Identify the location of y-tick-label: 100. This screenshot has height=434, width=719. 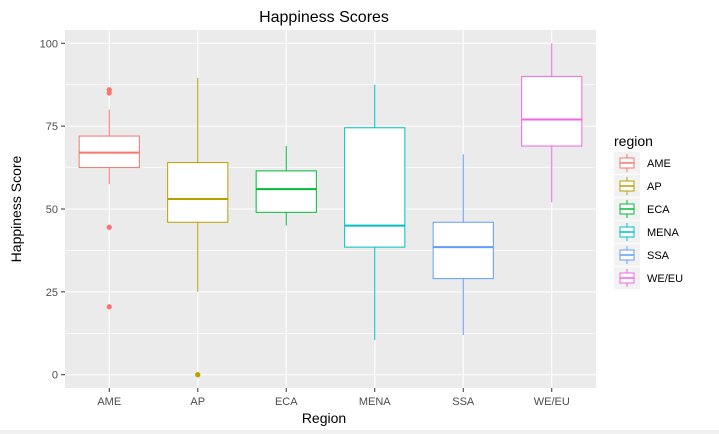
(49, 44).